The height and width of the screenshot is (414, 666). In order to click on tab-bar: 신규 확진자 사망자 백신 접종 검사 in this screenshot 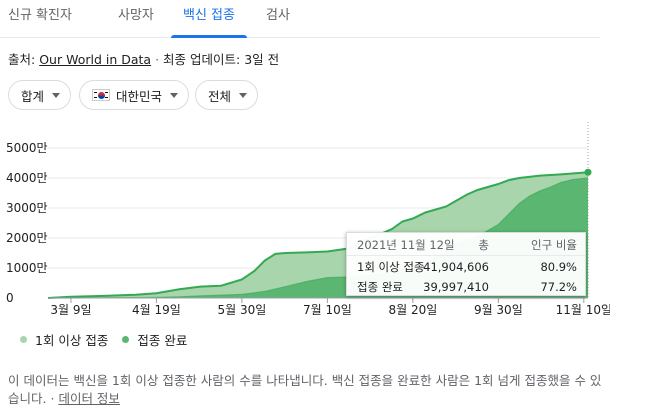, I will do `click(300, 19)`.